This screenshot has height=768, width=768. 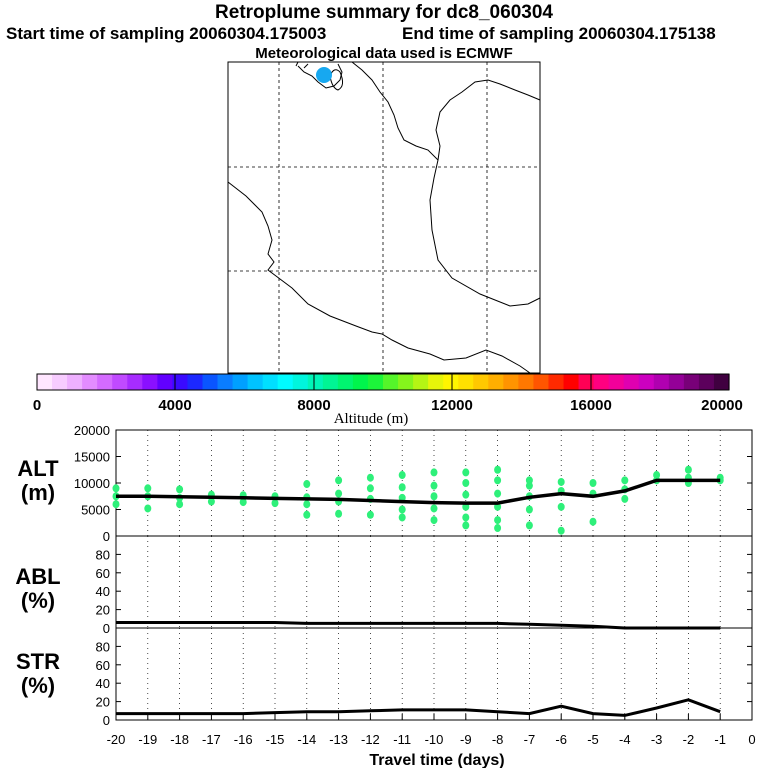 I want to click on colorbar-tick: 20000, so click(x=722, y=405).